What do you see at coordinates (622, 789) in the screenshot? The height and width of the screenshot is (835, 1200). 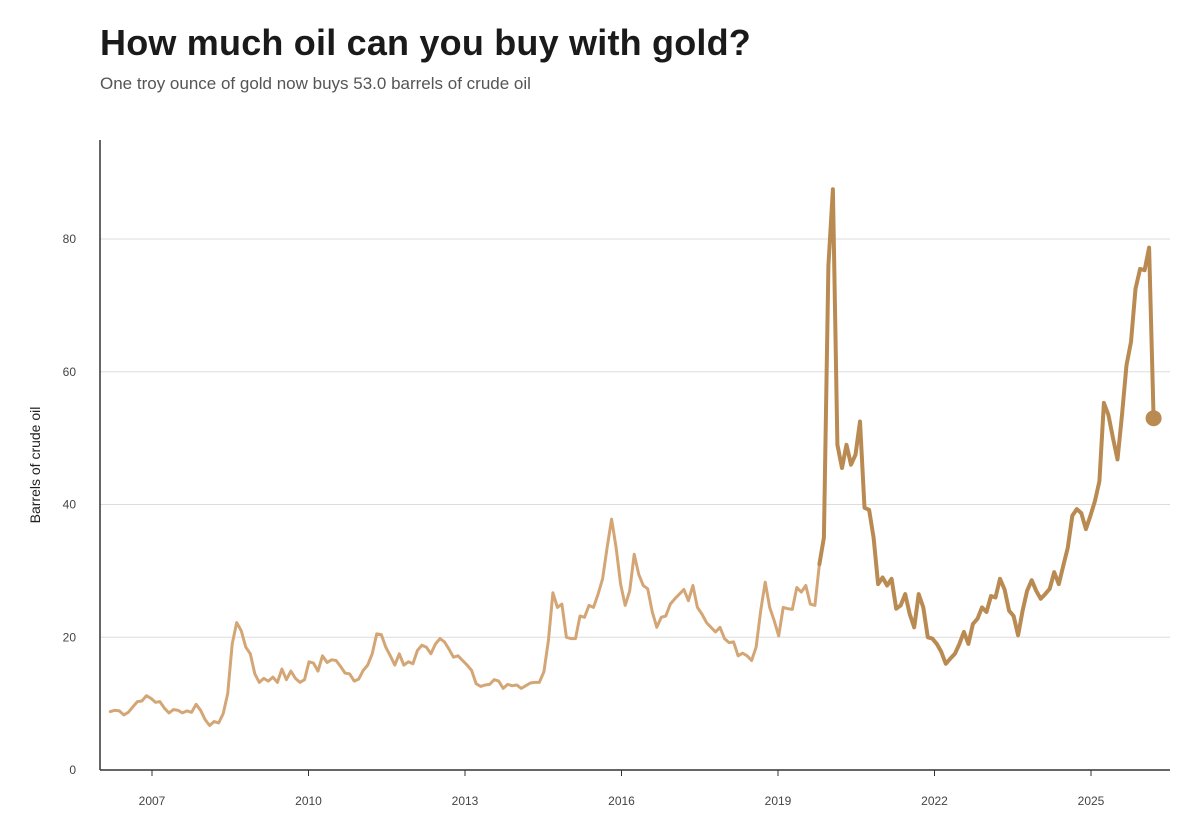 I see `x-tick-labels: 2007 2010 2013 2016 2019 2022 2025` at bounding box center [622, 789].